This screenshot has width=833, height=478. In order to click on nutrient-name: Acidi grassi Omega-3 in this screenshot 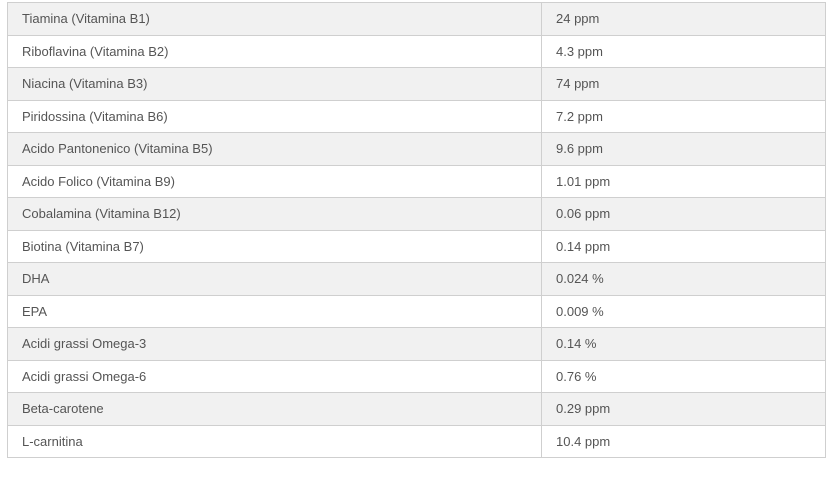, I will do `click(274, 344)`.